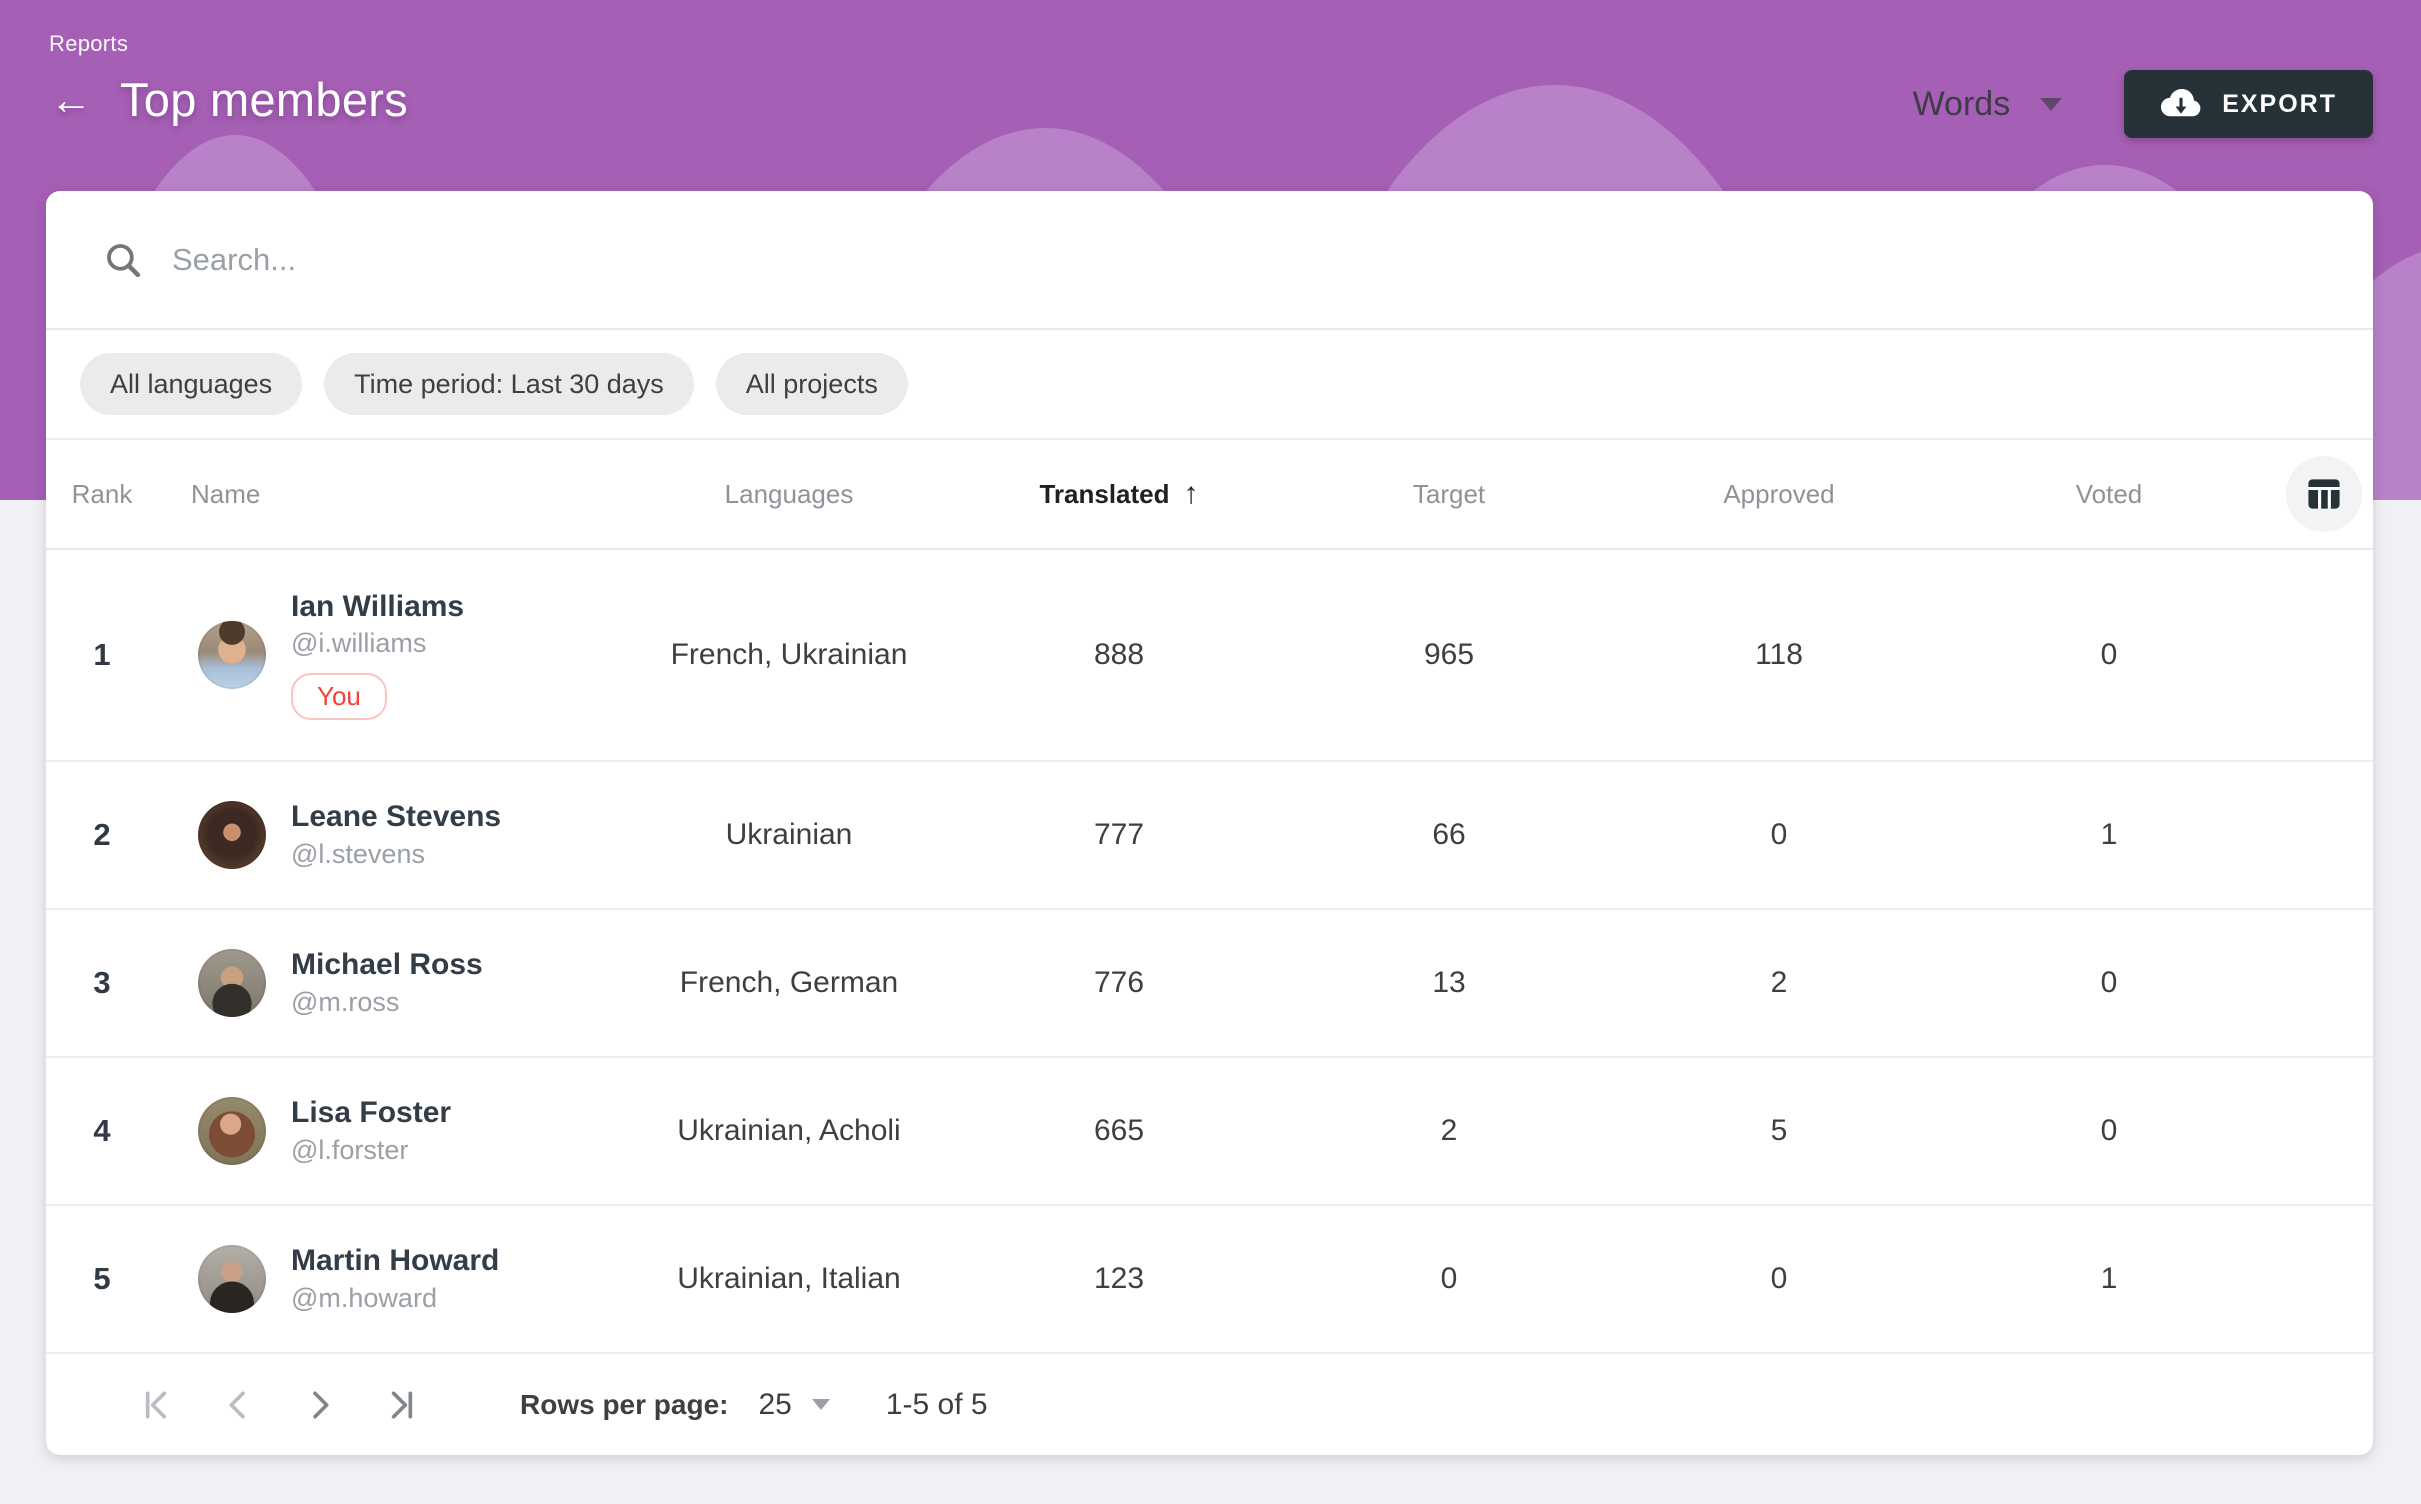 The image size is (2421, 1504). Describe the element at coordinates (1449, 1278) in the screenshot. I see `target-cell: 0` at that location.